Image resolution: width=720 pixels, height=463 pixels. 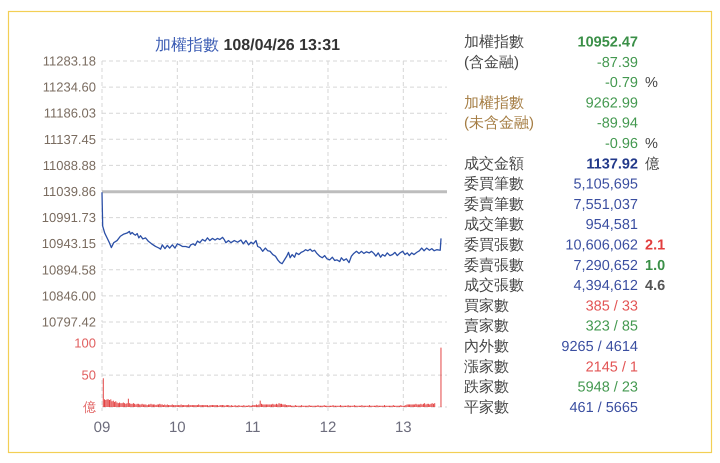 I want to click on y-tick-label: 11234.60, so click(x=69, y=87).